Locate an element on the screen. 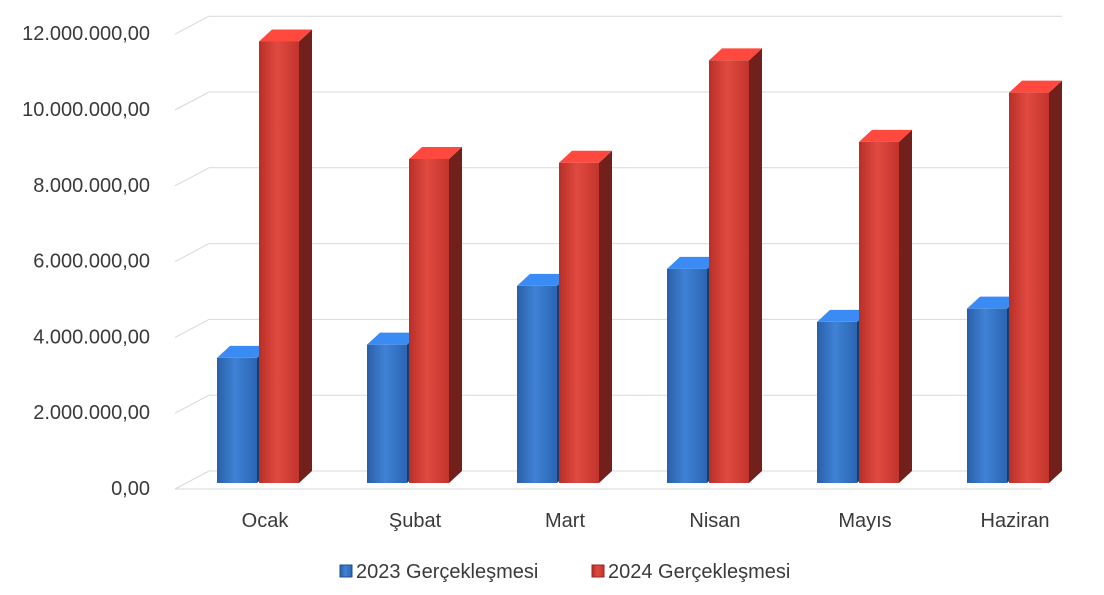 This screenshot has width=1104, height=595. bar-2023-3-front is located at coordinates (537, 384).